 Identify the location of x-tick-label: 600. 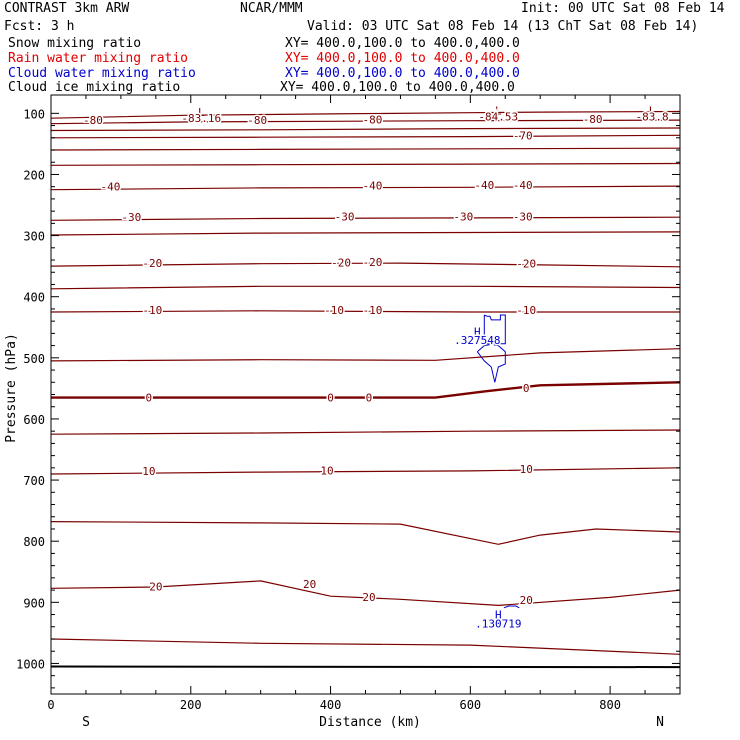
(470, 705).